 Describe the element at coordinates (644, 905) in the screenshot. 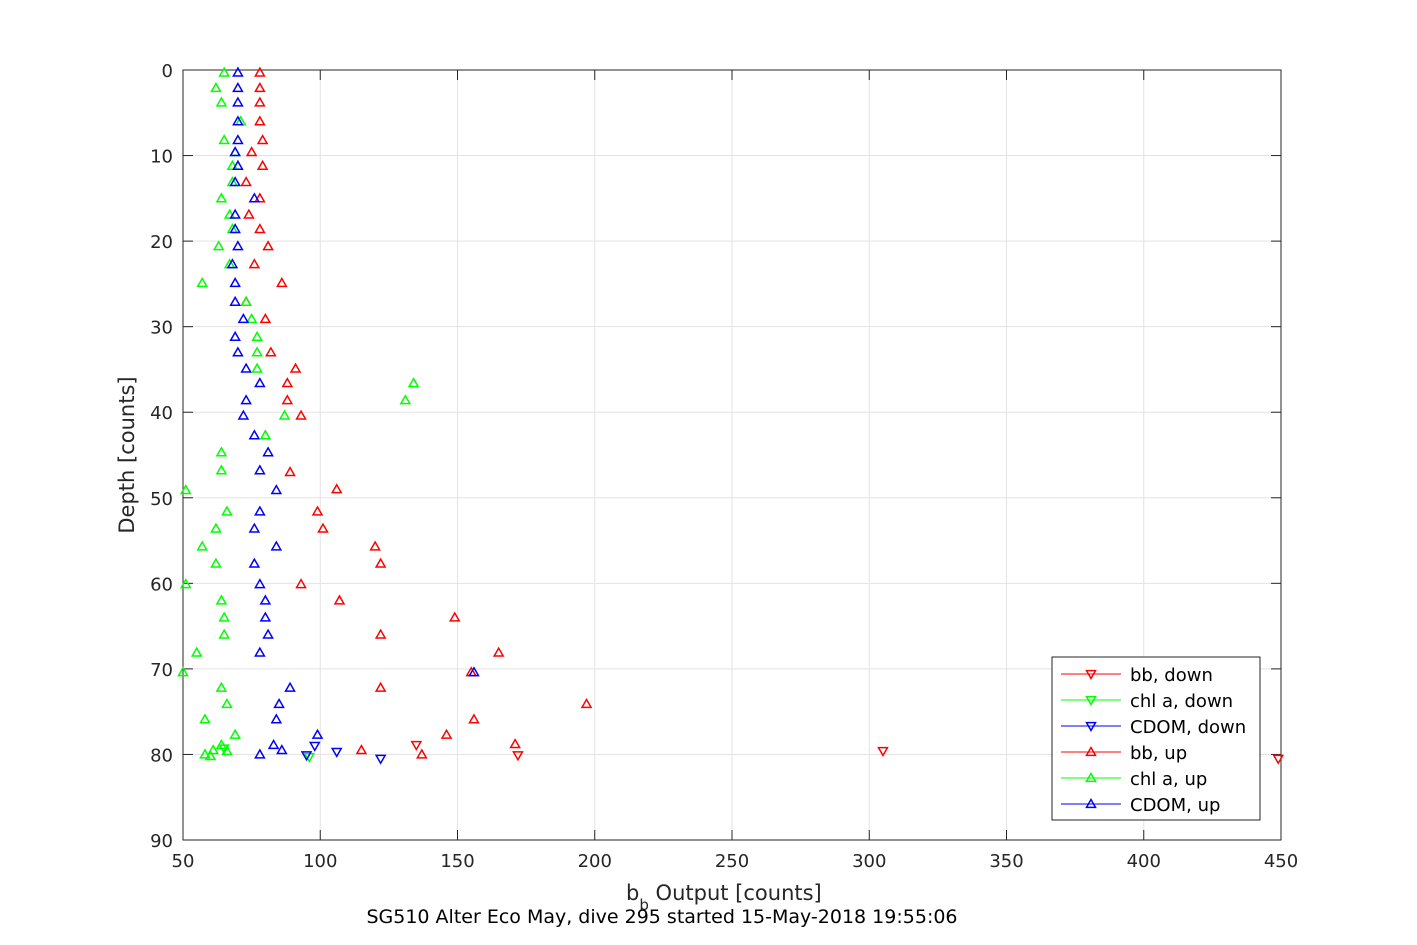

I see `x-axis-label-subscript: b` at that location.